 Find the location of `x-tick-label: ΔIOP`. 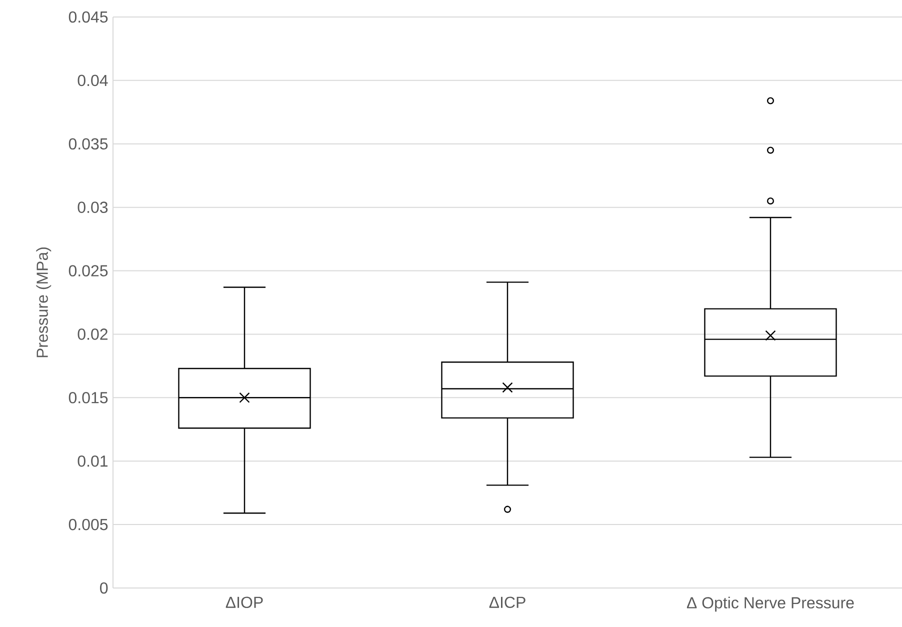

x-tick-label: ΔIOP is located at coordinates (244, 602).